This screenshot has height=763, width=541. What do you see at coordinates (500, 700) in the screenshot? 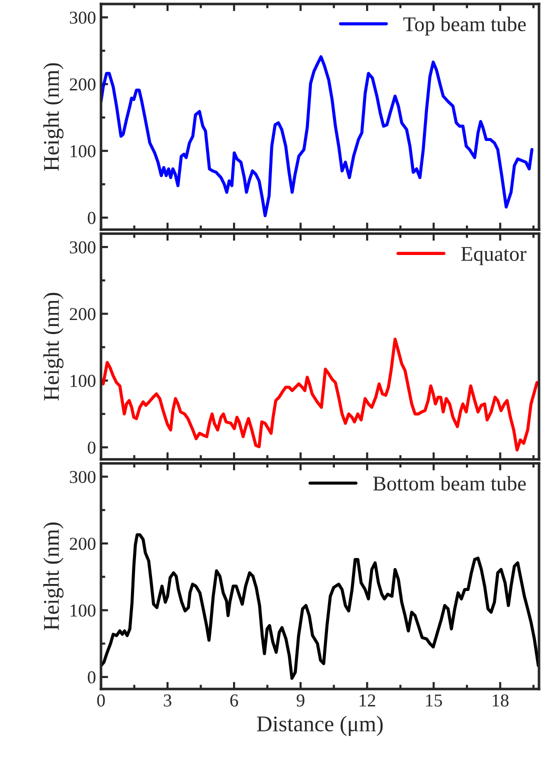
I see `x-tick-label: 18` at bounding box center [500, 700].